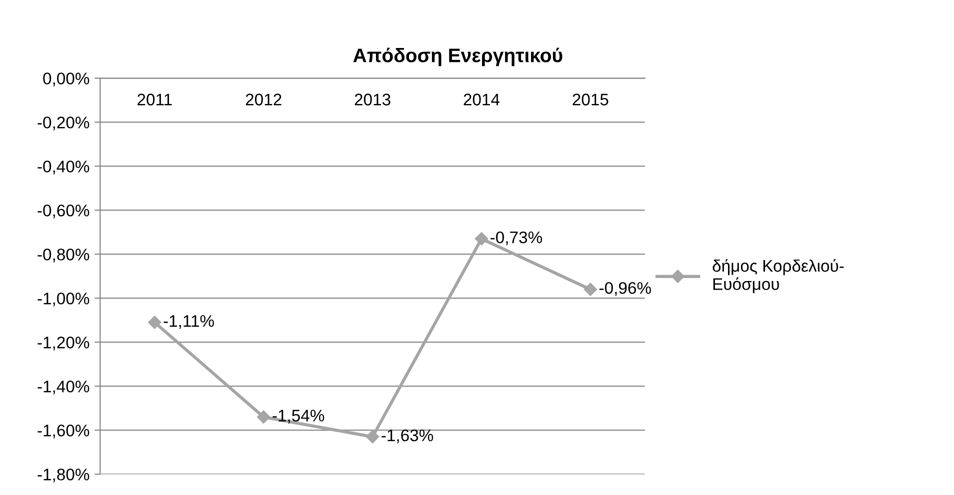 The image size is (954, 495). Describe the element at coordinates (64, 299) in the screenshot. I see `y-tick-label: -1,00%` at that location.